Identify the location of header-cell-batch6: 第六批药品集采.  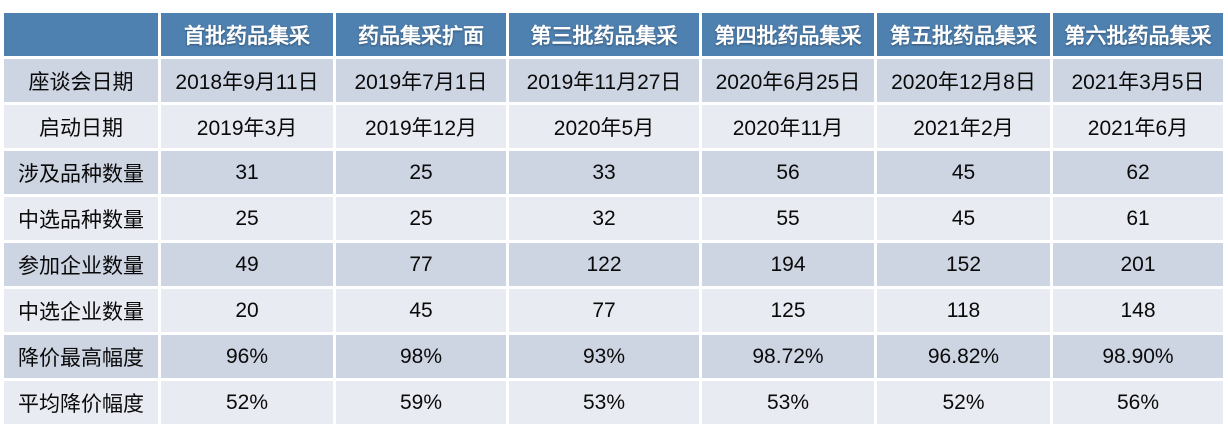
(1138, 34).